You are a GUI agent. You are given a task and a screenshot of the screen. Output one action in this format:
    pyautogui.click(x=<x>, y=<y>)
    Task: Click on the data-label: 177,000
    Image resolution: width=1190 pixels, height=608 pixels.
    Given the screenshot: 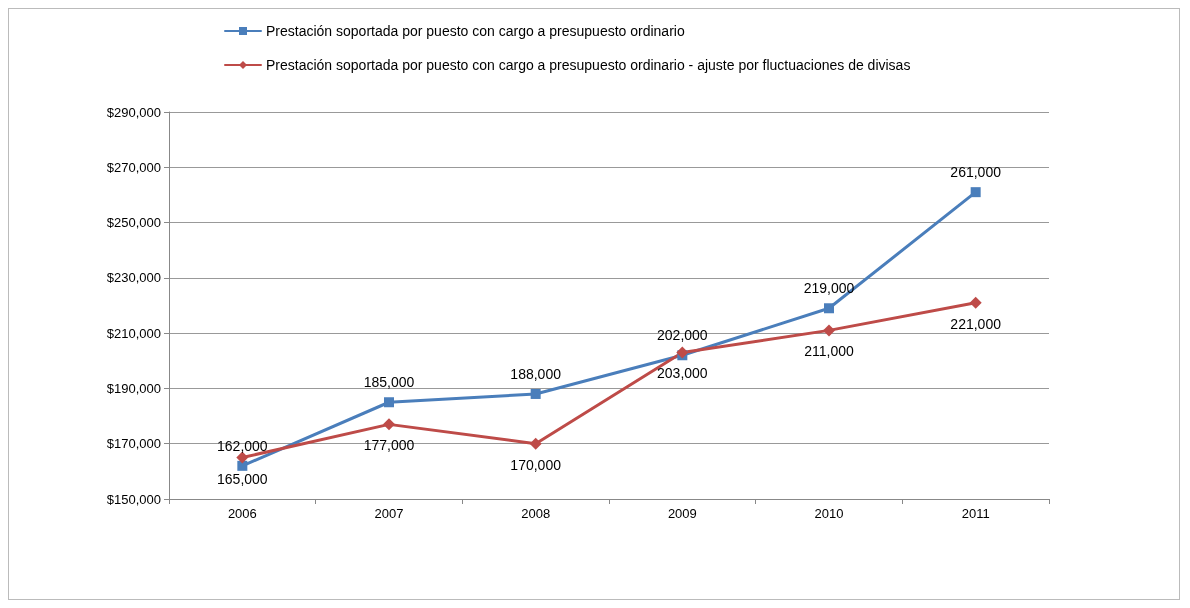 What is the action you would take?
    pyautogui.click(x=389, y=445)
    